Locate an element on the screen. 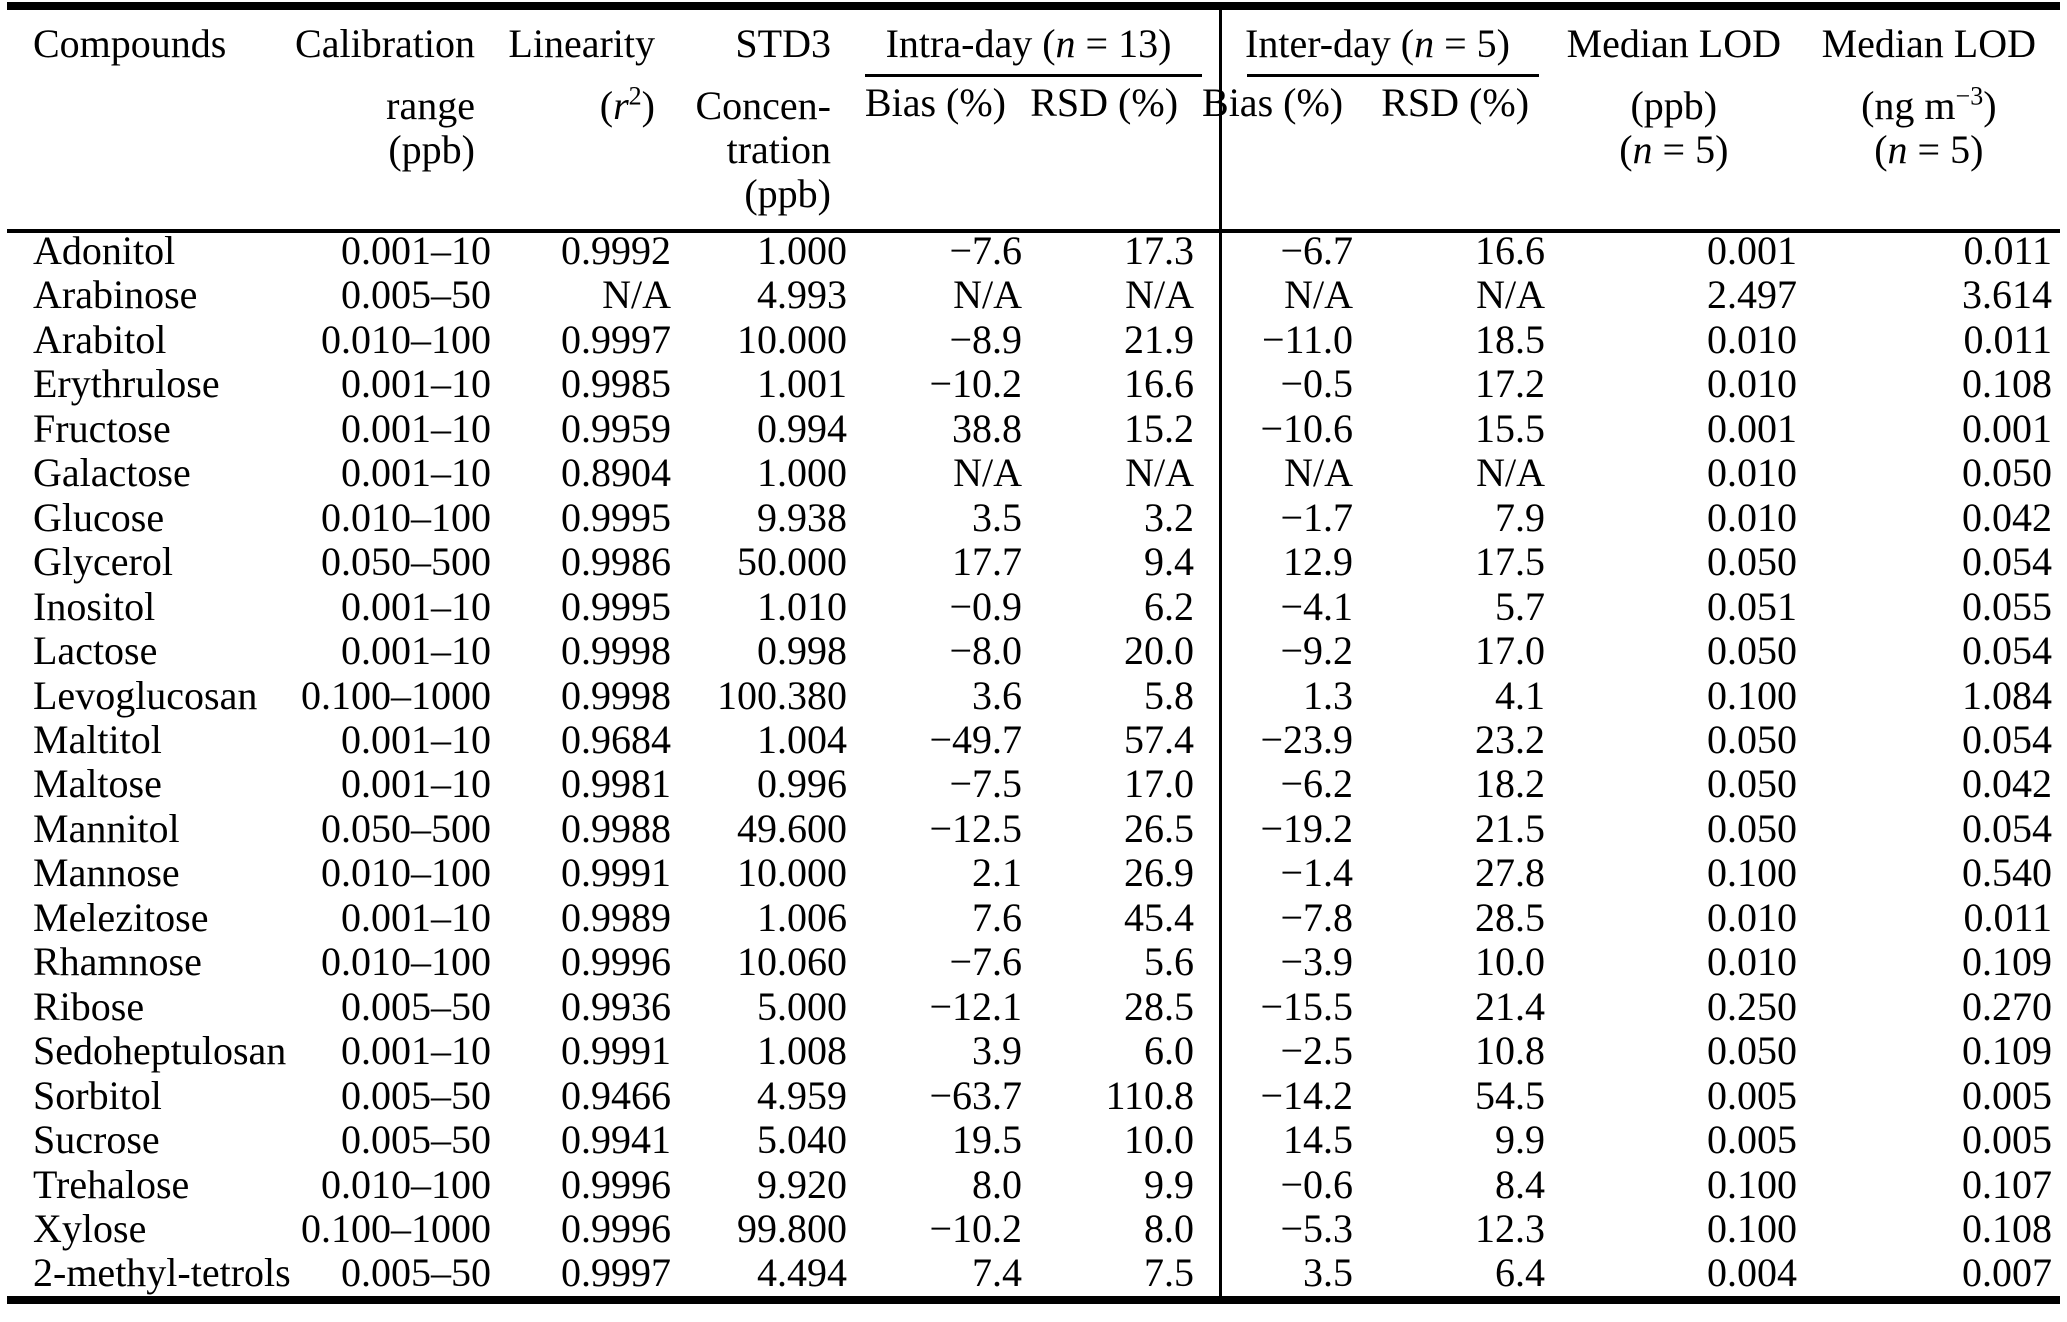 This screenshot has width=2067, height=1322. cell-compound: Glucose is located at coordinates (99, 517).